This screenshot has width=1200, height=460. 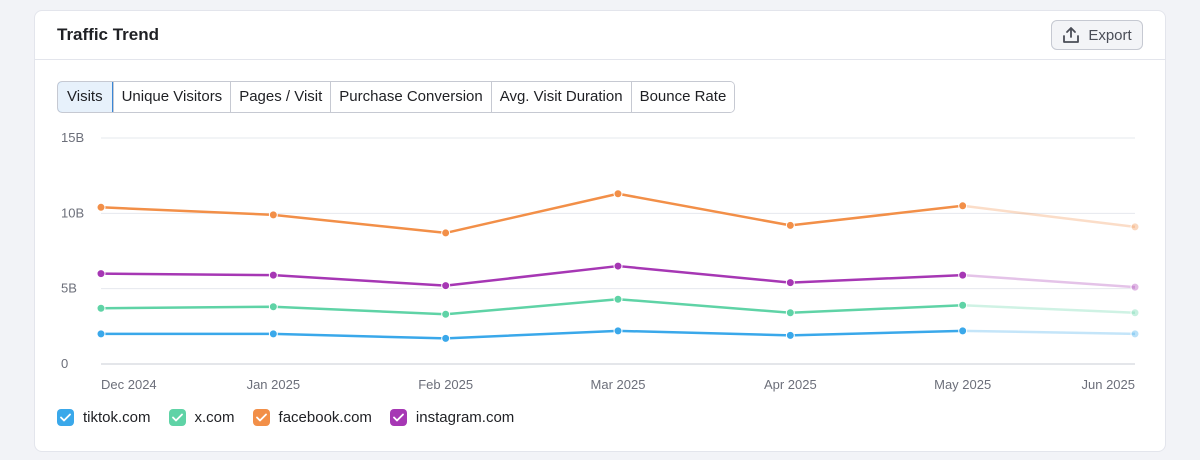 What do you see at coordinates (465, 417) in the screenshot?
I see `legend-label: instagram.com` at bounding box center [465, 417].